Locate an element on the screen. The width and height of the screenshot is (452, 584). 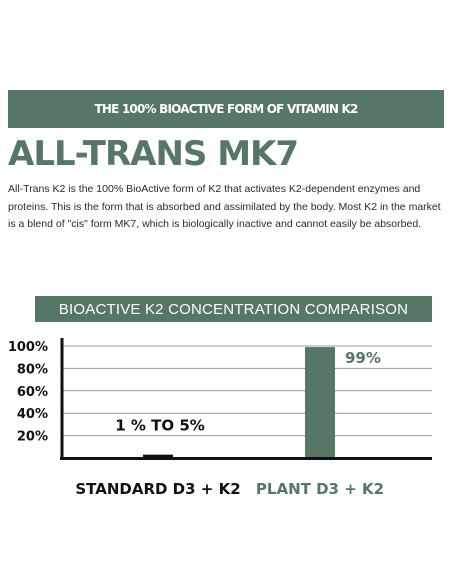
y-tick-label: 100% is located at coordinates (28, 347).